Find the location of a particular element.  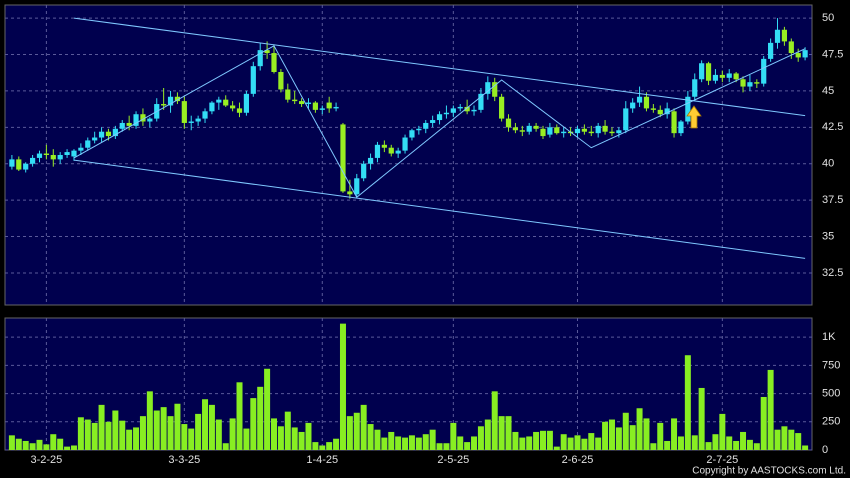

y-tick-label: 45 is located at coordinates (828, 91).